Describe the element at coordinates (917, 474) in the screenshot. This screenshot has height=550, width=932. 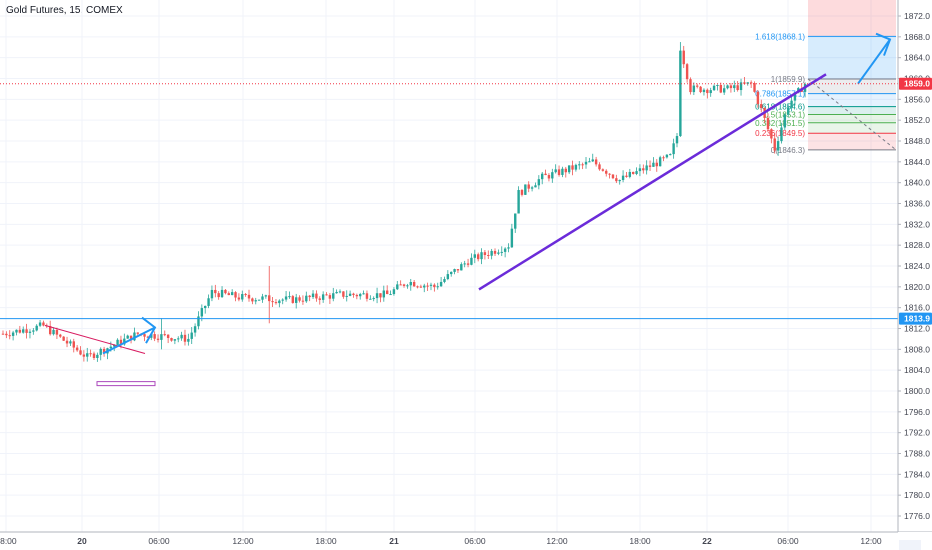
I see `price-tick-label: 1784.0` at that location.